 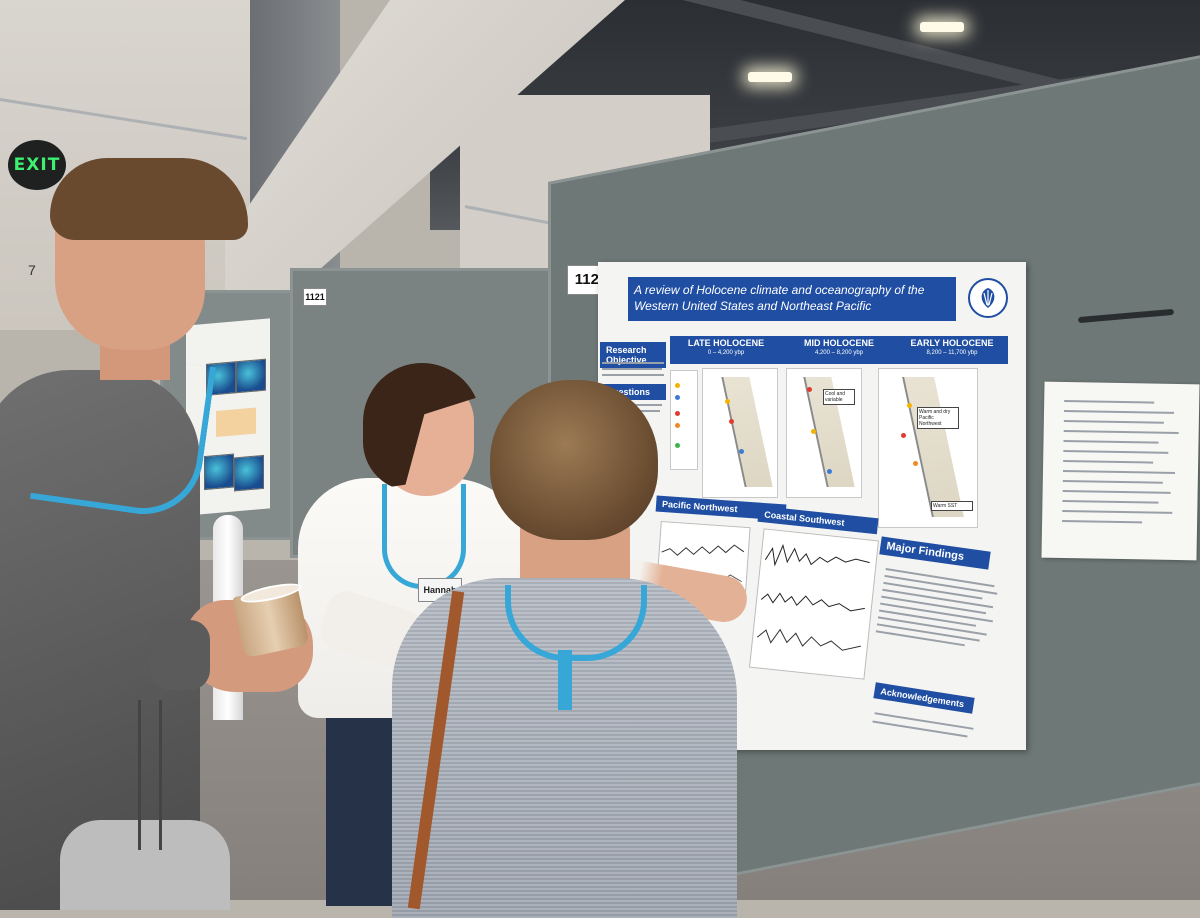 I want to click on map-annotation: Warm SST, so click(x=952, y=506).